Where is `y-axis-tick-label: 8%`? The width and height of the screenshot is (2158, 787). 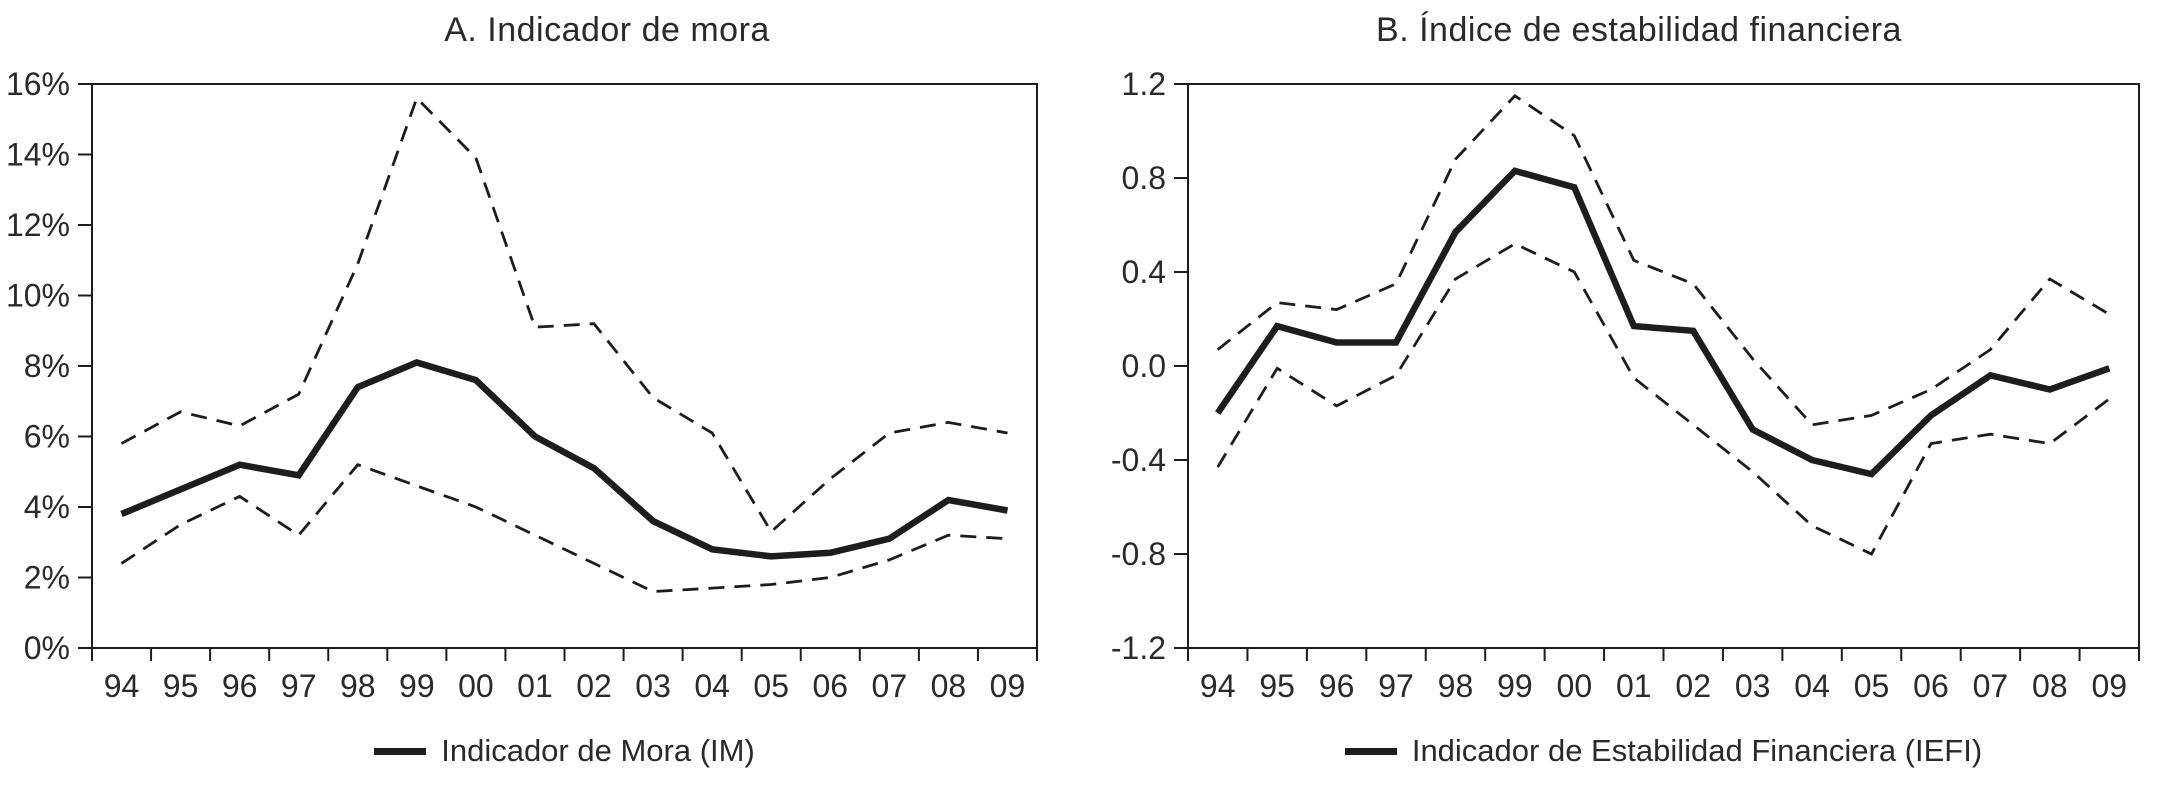 y-axis-tick-label: 8% is located at coordinates (47, 366).